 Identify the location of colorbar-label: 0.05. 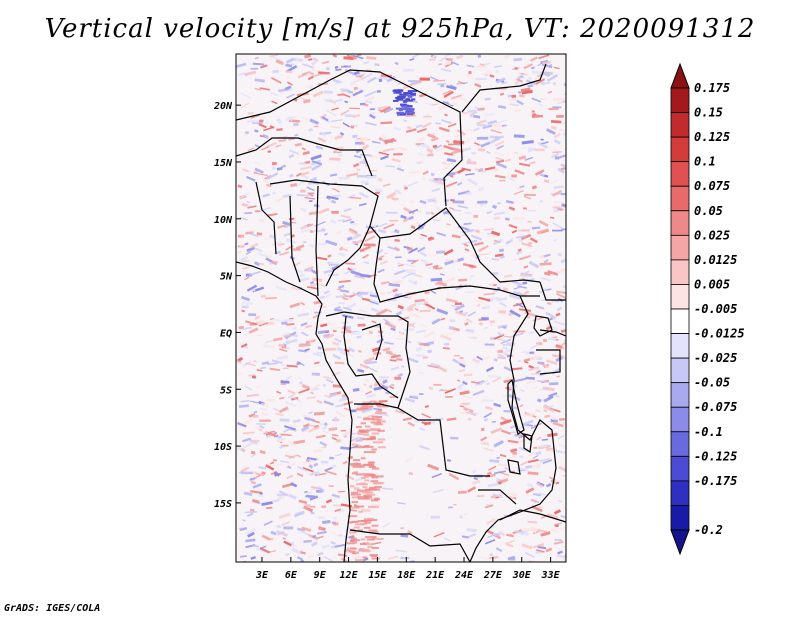
(708, 211).